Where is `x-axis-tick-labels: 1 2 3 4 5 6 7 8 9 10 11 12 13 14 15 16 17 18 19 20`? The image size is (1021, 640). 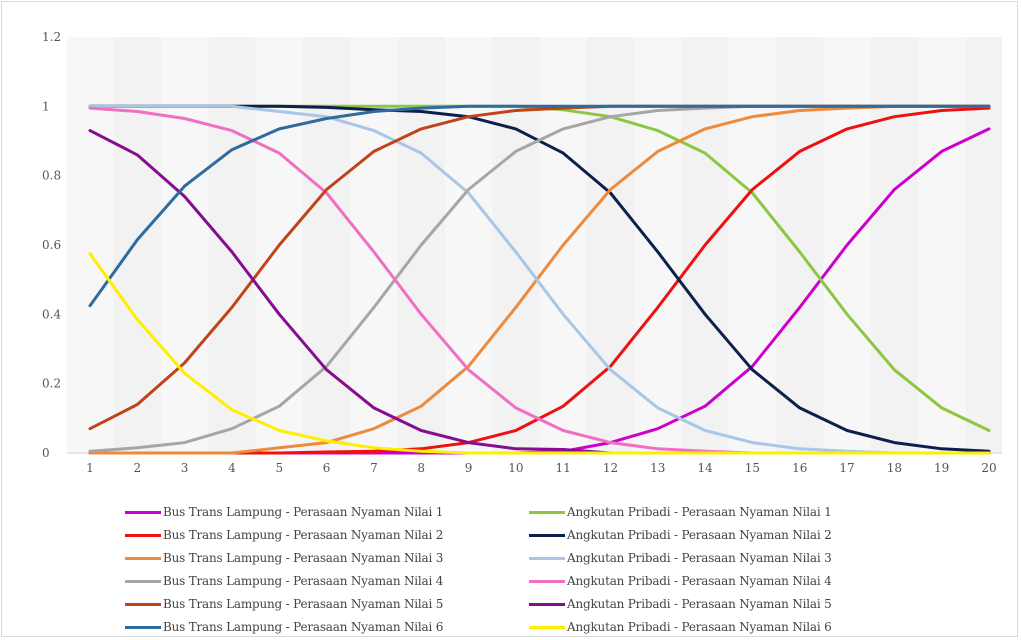 x-axis-tick-labels: 1 2 3 4 5 6 7 8 9 10 11 12 13 14 15 16 17 18 19 20 is located at coordinates (541, 468).